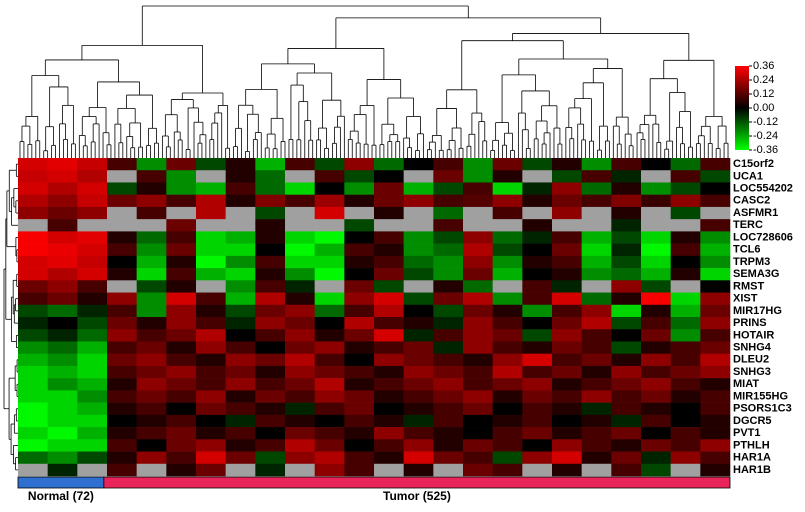 The height and width of the screenshot is (512, 805). What do you see at coordinates (752, 347) in the screenshot?
I see `row-label: SNHG4` at bounding box center [752, 347].